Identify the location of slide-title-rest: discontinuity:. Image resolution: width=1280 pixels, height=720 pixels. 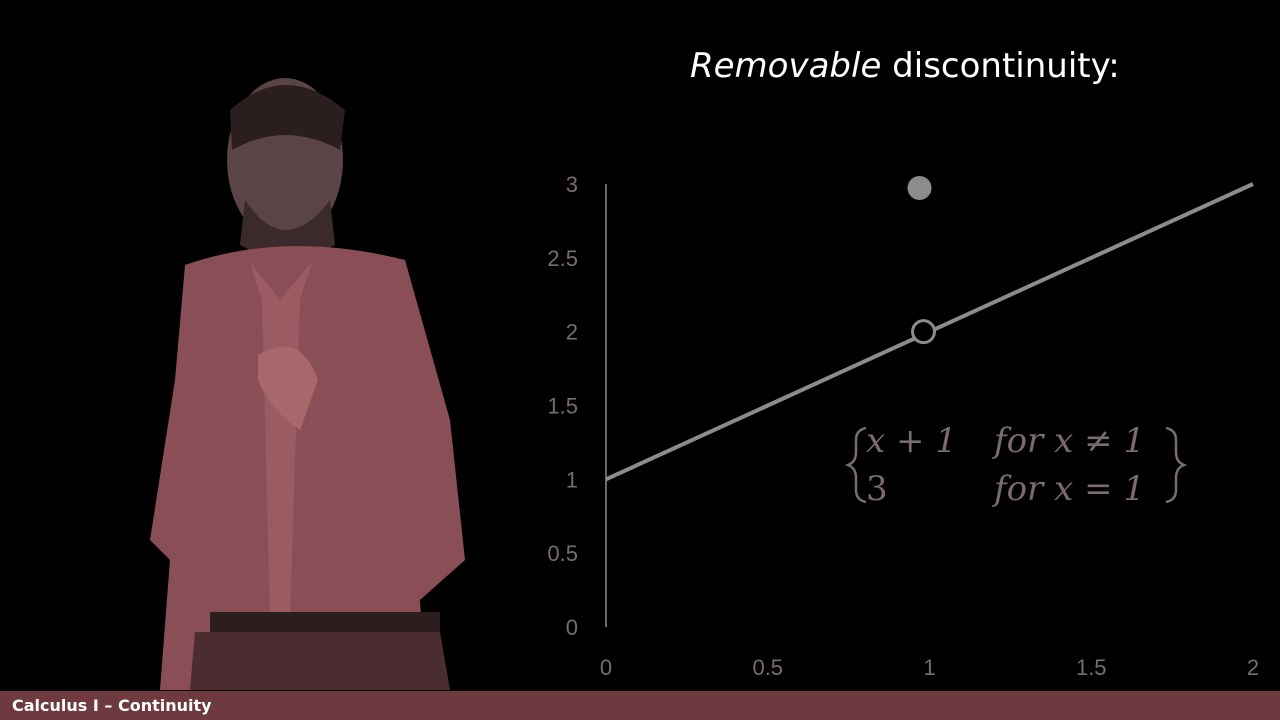
(1000, 66).